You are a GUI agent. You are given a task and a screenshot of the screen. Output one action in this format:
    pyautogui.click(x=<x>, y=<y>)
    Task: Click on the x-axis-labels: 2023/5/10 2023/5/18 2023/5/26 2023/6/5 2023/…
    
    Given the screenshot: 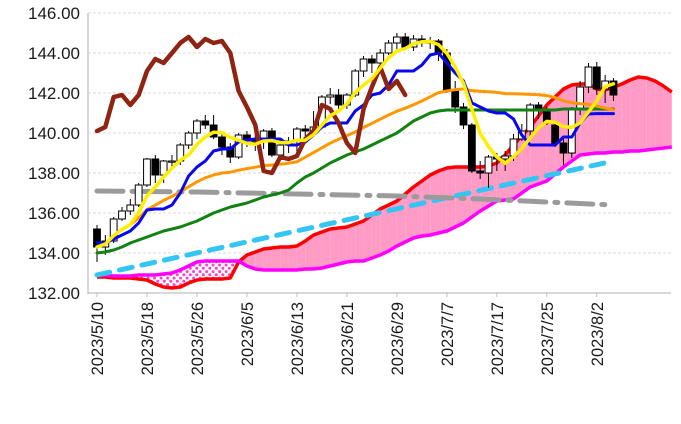 What is the action you would take?
    pyautogui.click(x=348, y=334)
    